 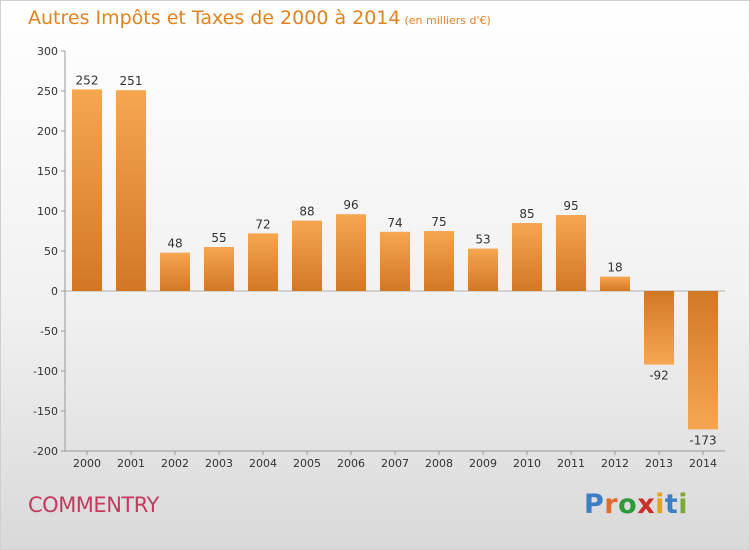 What do you see at coordinates (671, 504) in the screenshot?
I see `brand-letter: t` at bounding box center [671, 504].